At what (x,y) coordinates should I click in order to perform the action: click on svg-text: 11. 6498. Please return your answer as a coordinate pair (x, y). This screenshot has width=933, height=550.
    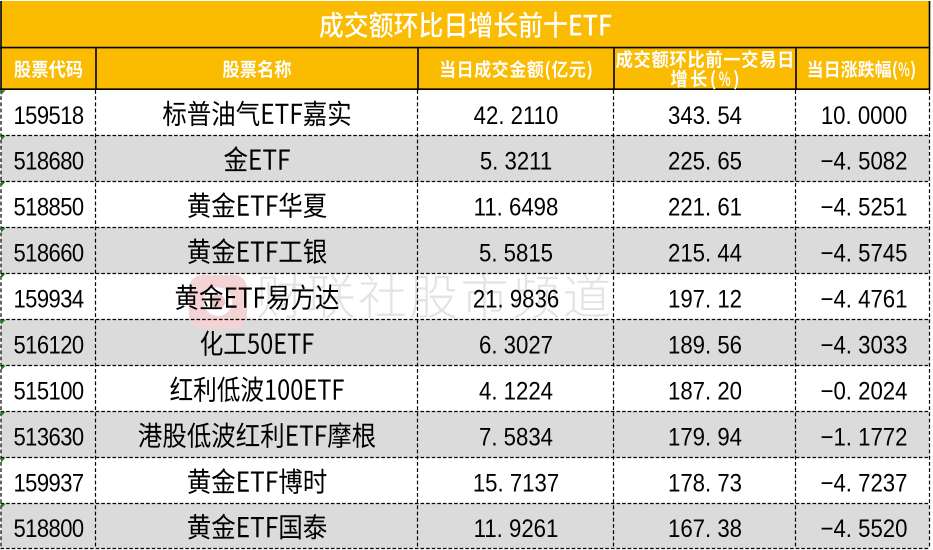
    Looking at the image, I should click on (516, 208).